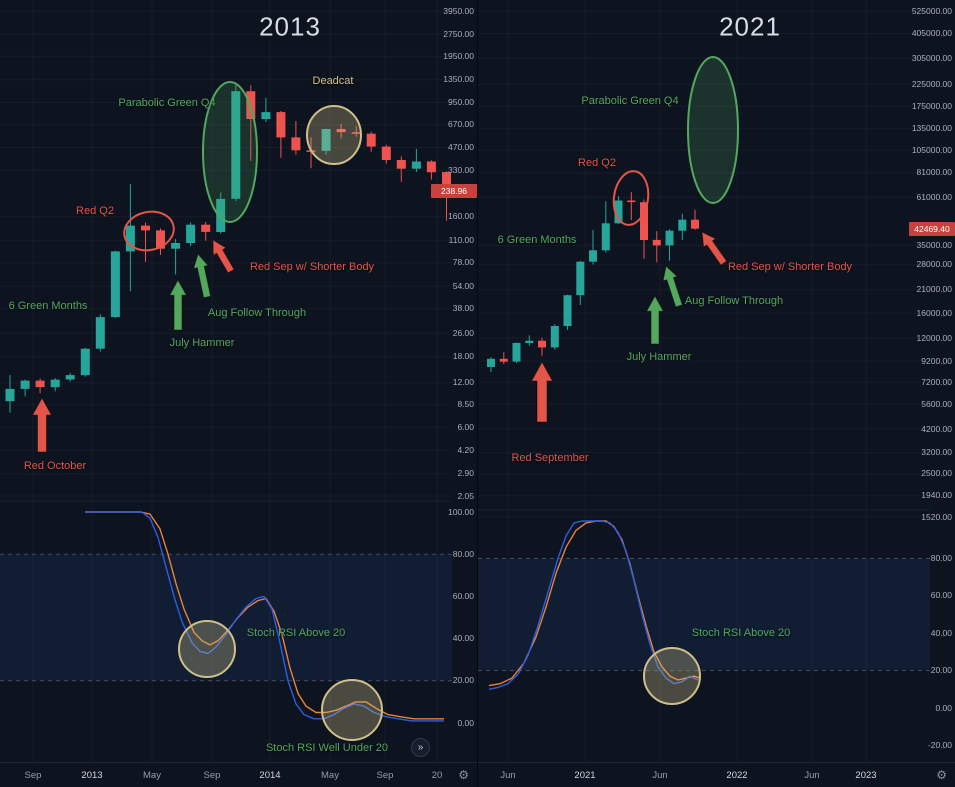 The width and height of the screenshot is (955, 787). Describe the element at coordinates (327, 748) in the screenshot. I see `annotation-stoch-rsi-well-under-20: Stoch RSI Well Under 20` at that location.